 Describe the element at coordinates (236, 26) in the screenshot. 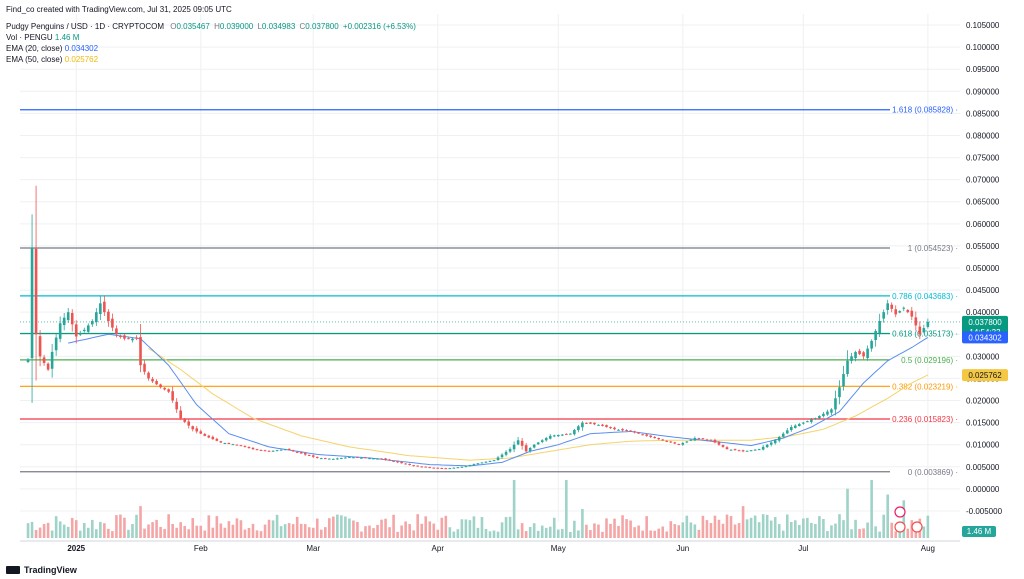

I see `high-value: 0.039000` at that location.